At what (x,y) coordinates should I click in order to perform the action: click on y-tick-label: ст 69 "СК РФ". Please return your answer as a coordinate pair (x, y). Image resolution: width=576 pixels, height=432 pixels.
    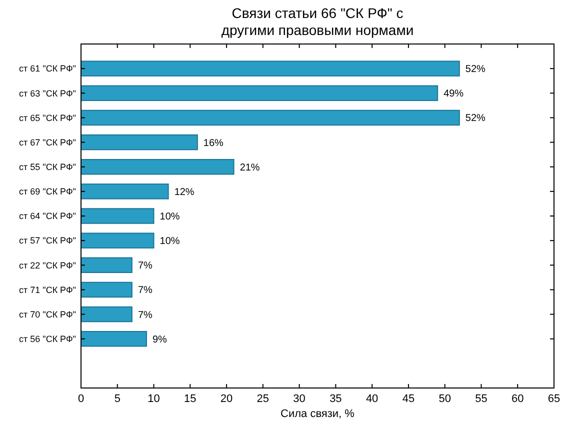
    Looking at the image, I should click on (47, 191).